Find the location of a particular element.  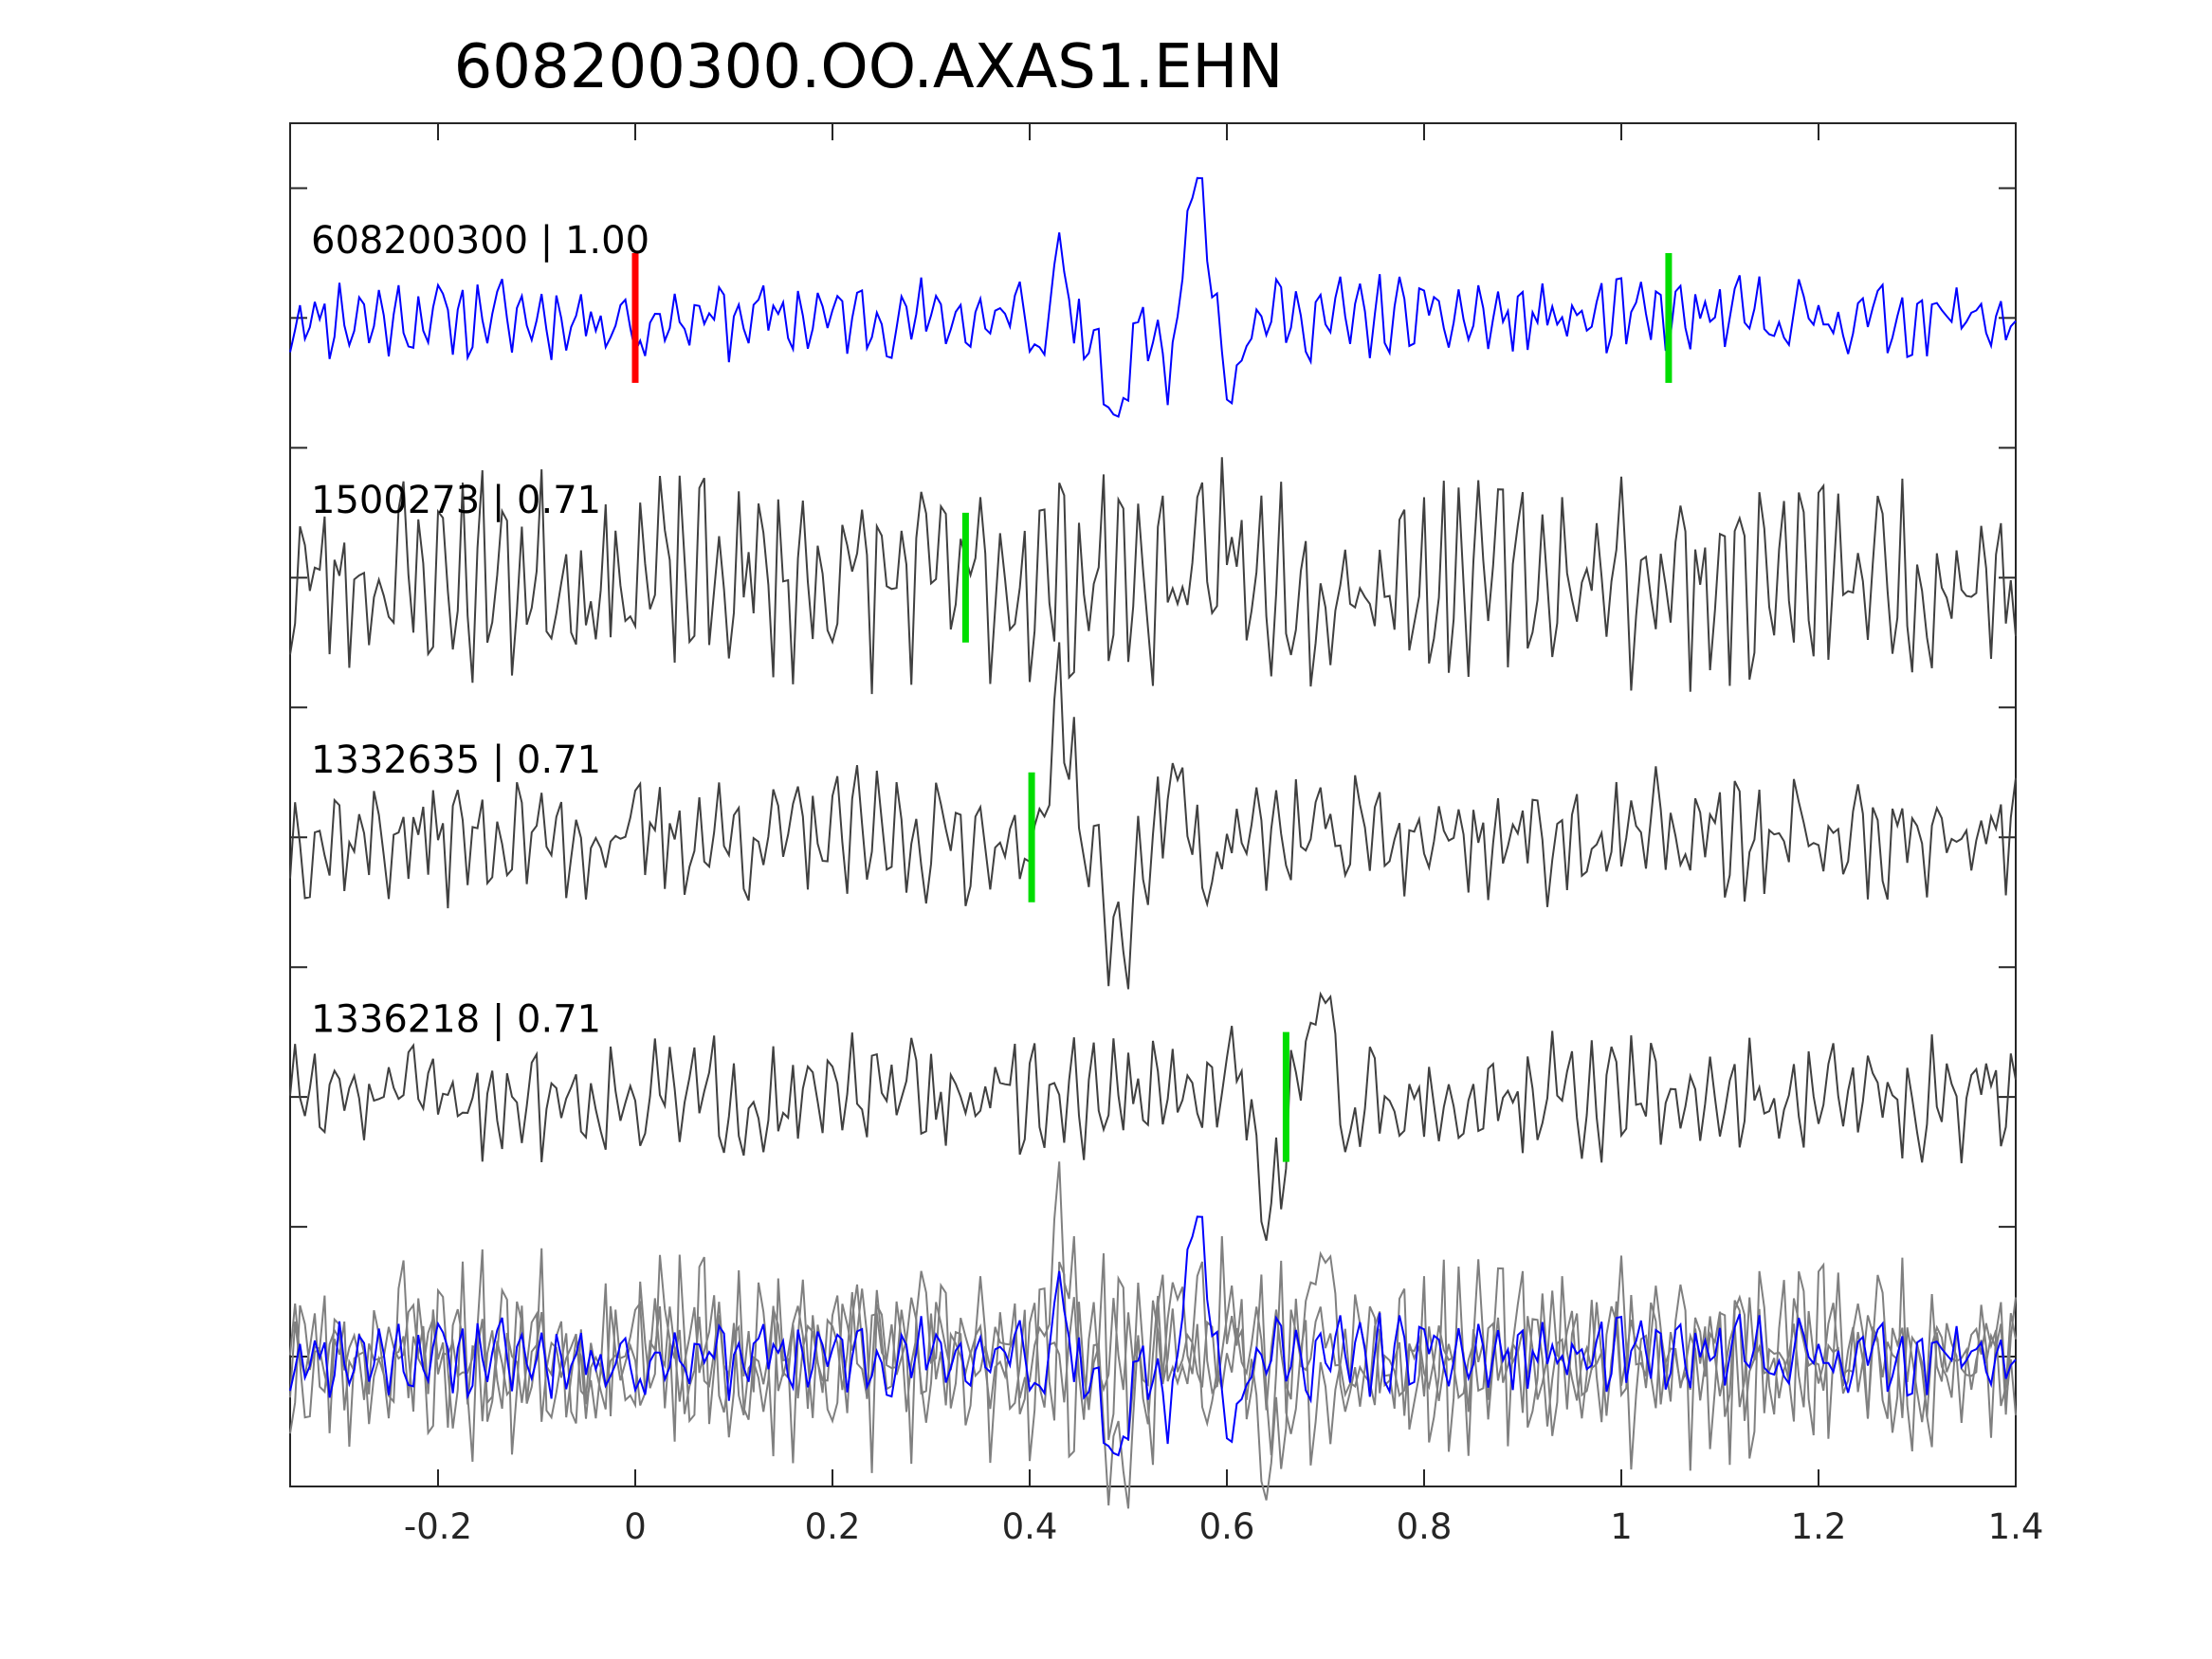

trace-label-1336218: 1336218 | 0.71 is located at coordinates (456, 1020).